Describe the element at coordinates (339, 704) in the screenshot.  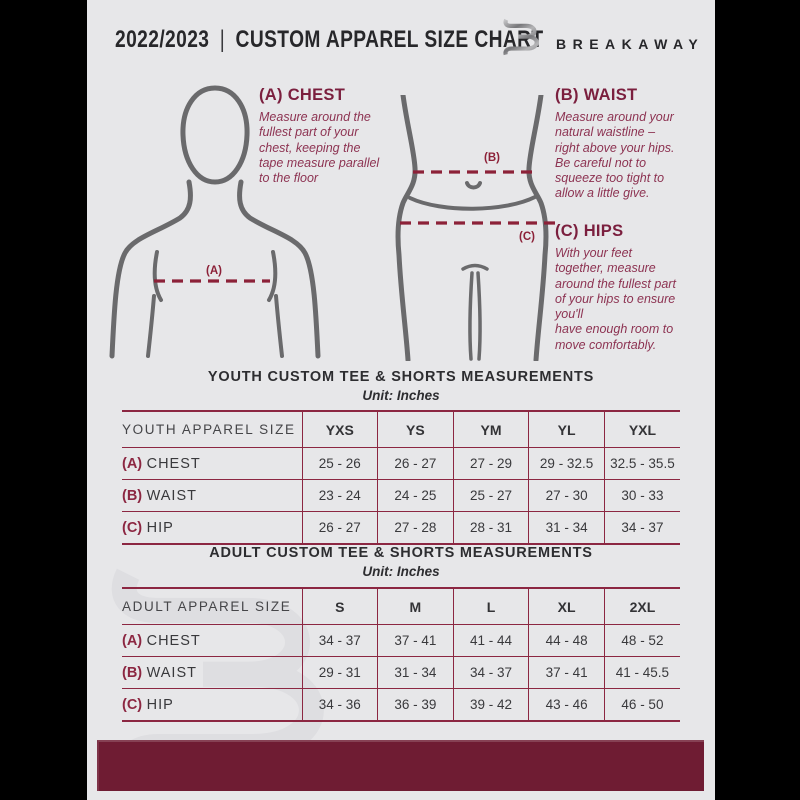
I see `table-cell: 34 - 36` at that location.